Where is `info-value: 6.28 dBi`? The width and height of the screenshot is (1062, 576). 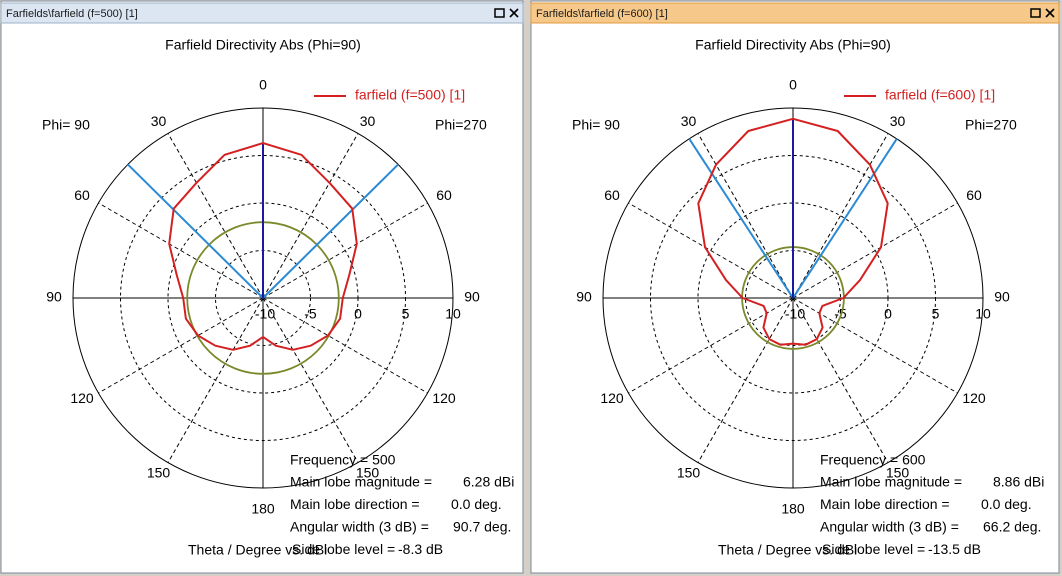 info-value: 6.28 dBi is located at coordinates (488, 482).